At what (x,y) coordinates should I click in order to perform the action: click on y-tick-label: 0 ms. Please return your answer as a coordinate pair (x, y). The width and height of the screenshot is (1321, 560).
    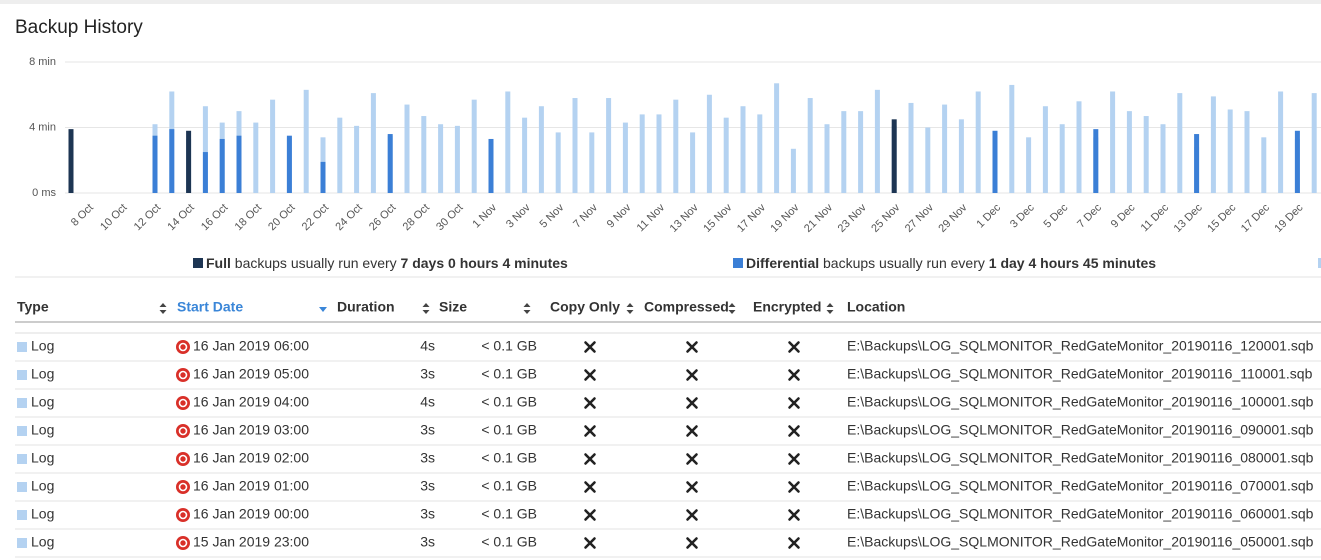
    Looking at the image, I should click on (44, 193).